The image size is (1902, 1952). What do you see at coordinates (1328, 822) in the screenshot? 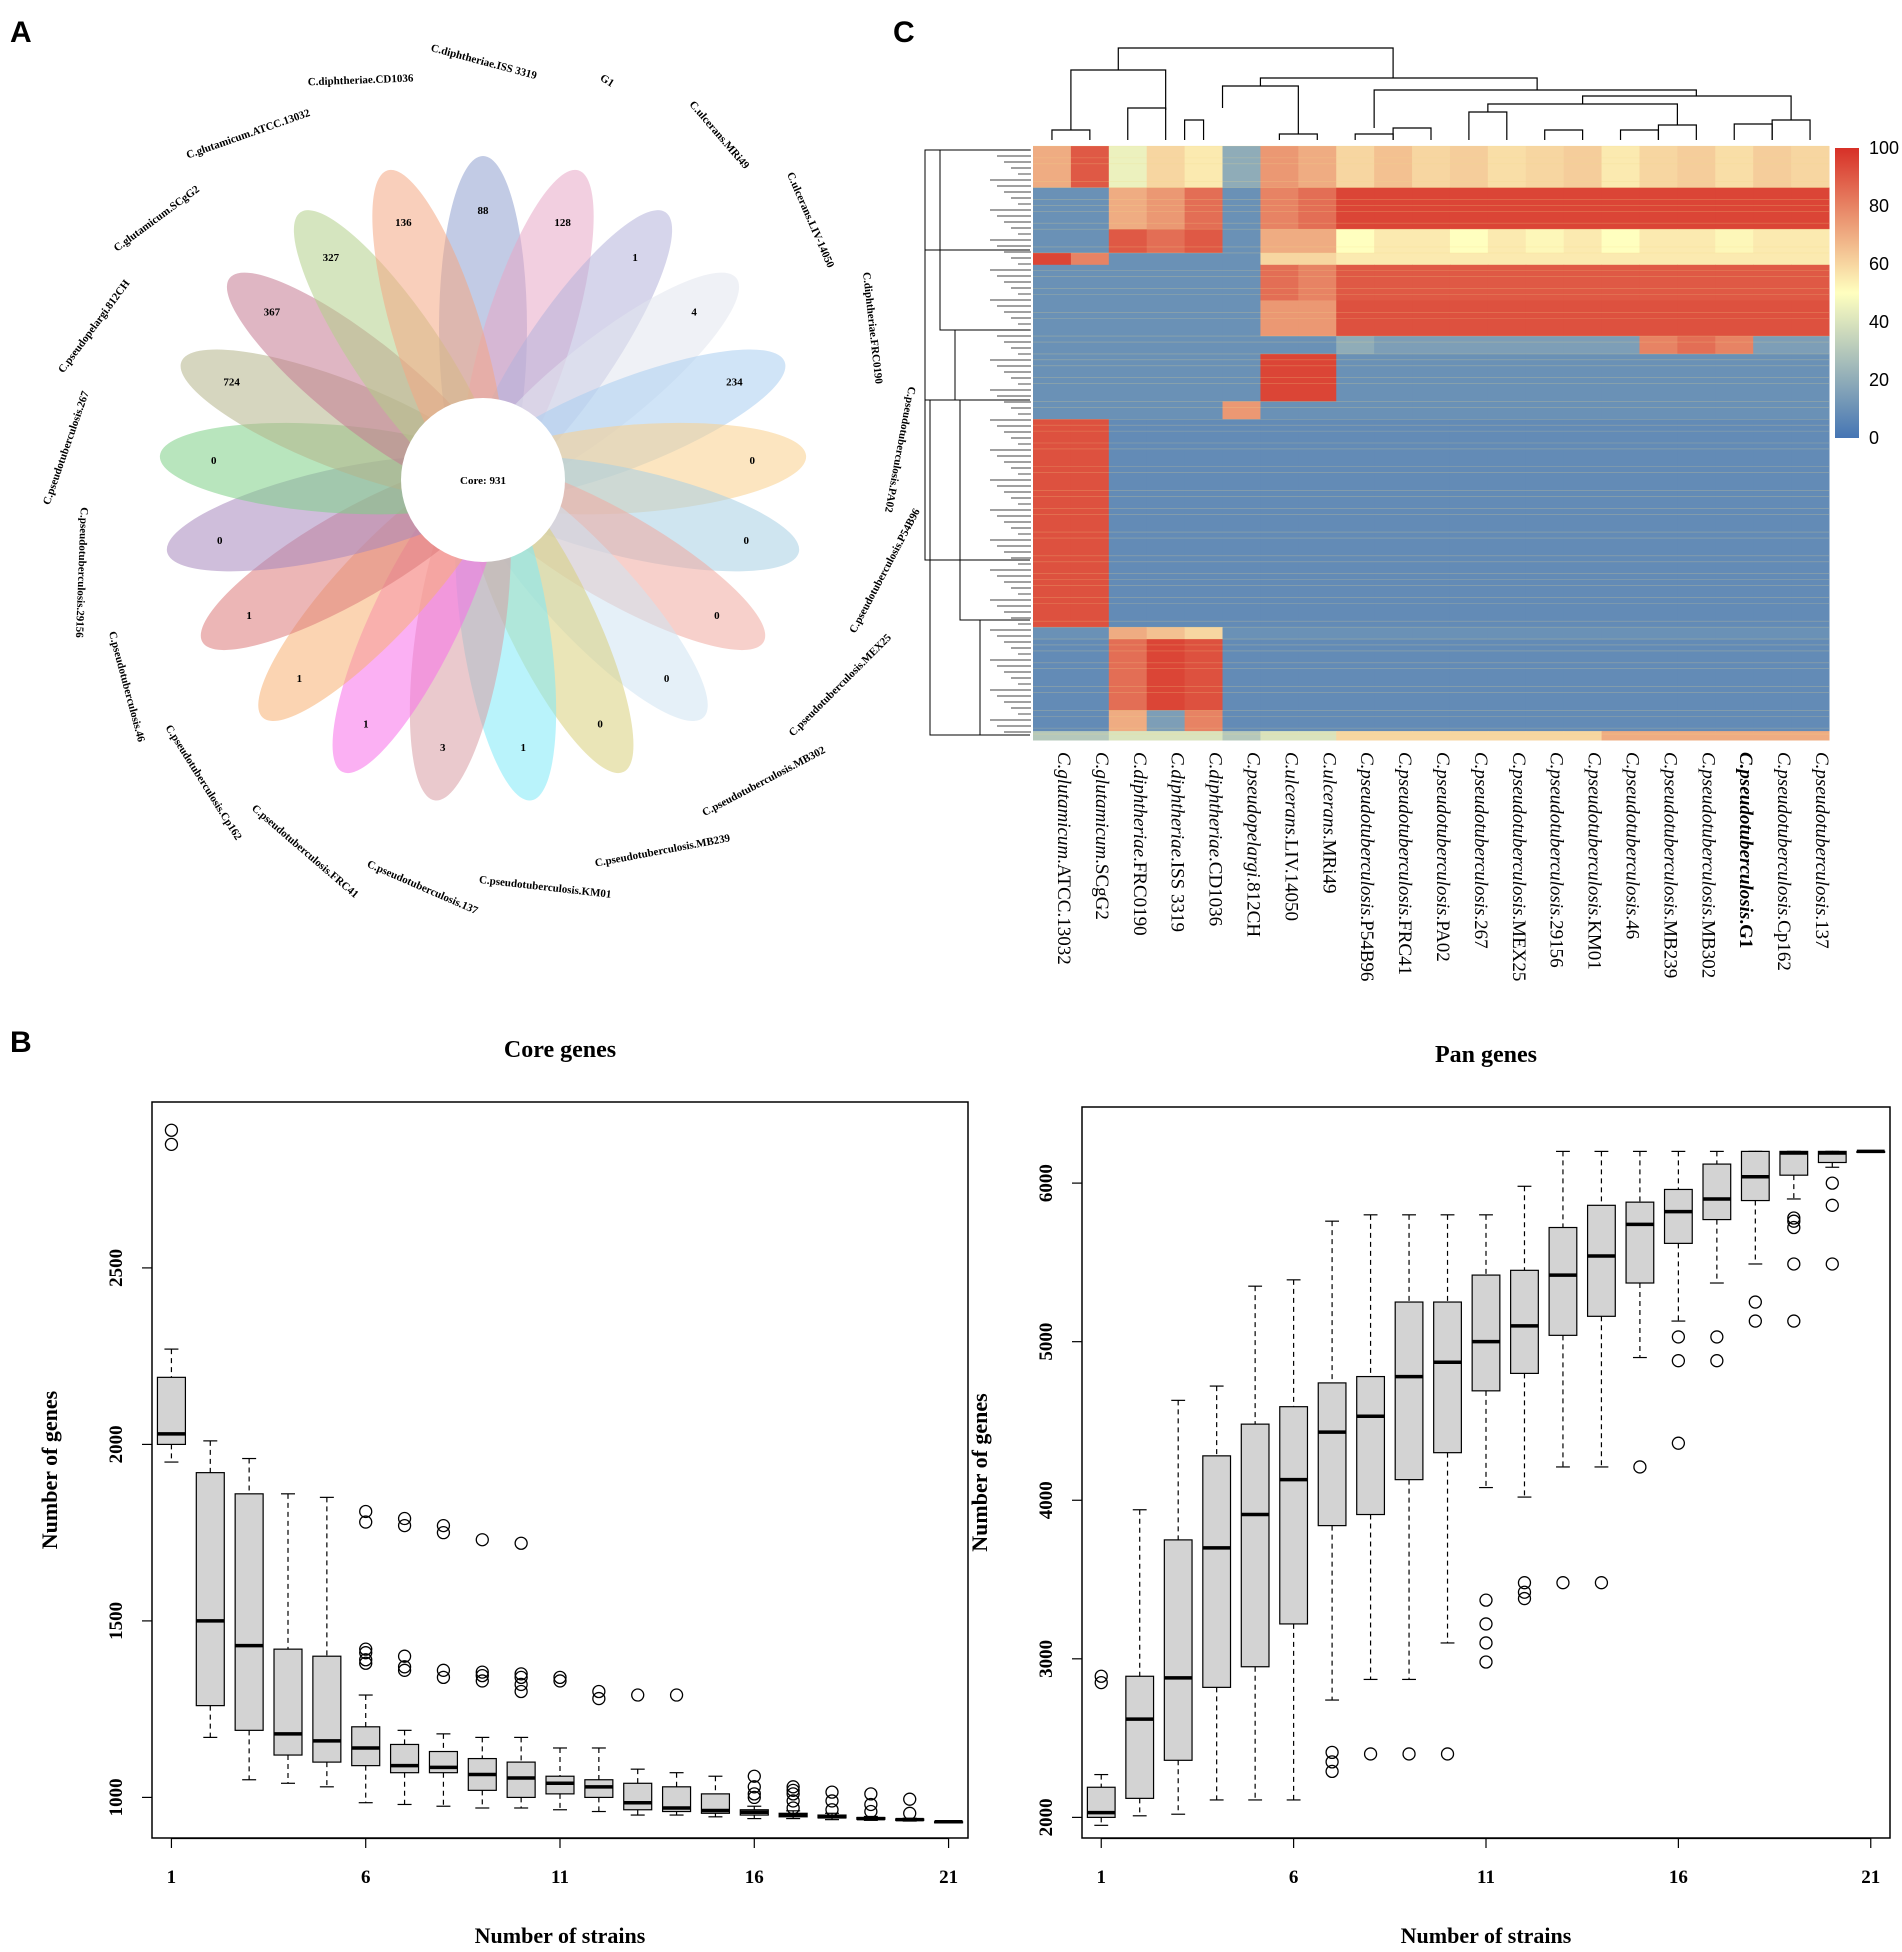
I see `heatmap-column-label: C.ulcerans.MRi49` at bounding box center [1328, 822].